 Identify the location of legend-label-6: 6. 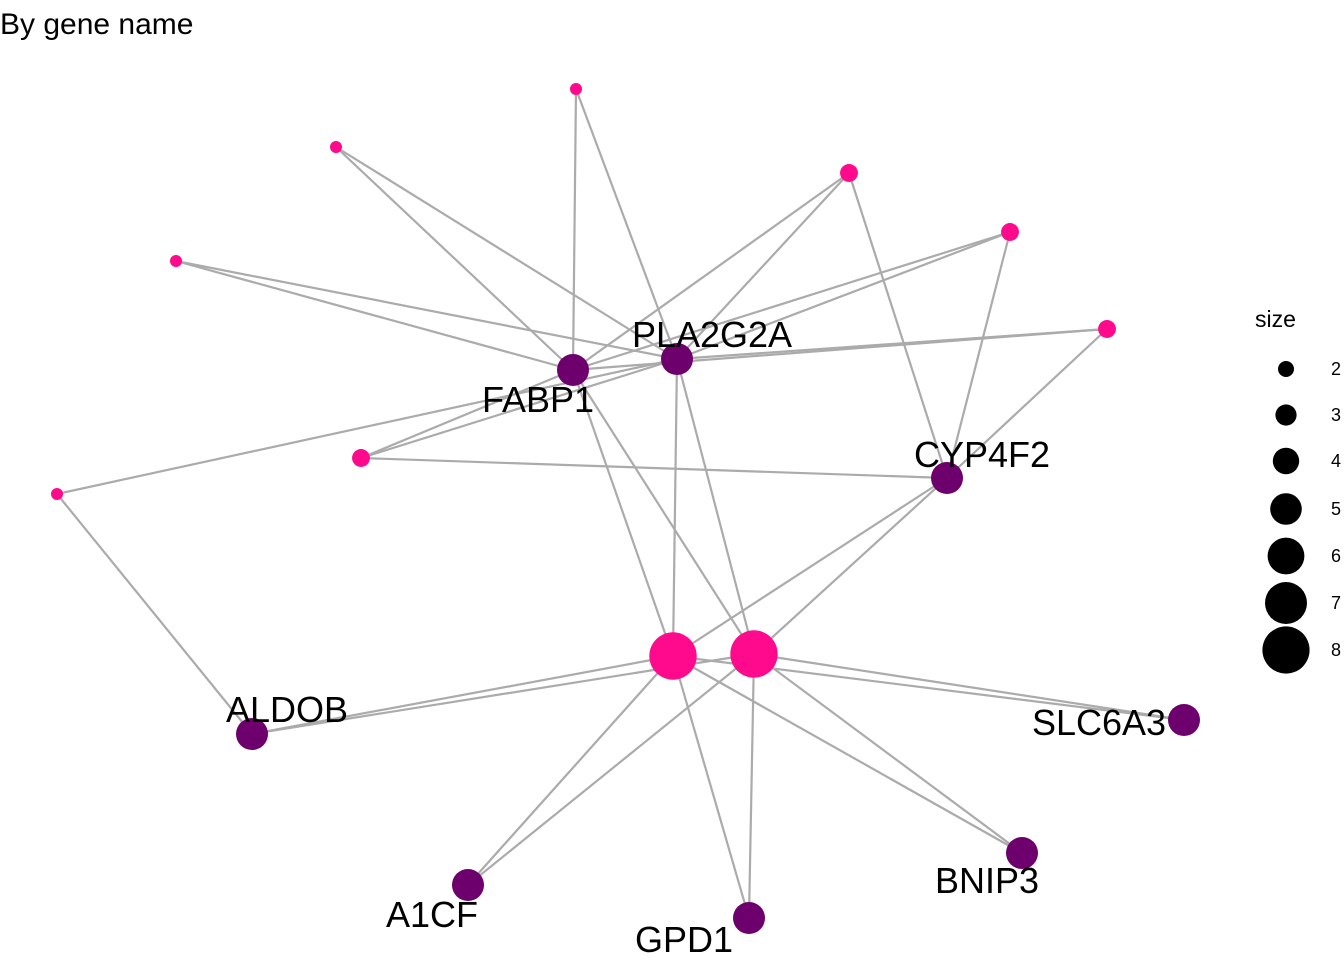
(1336, 556).